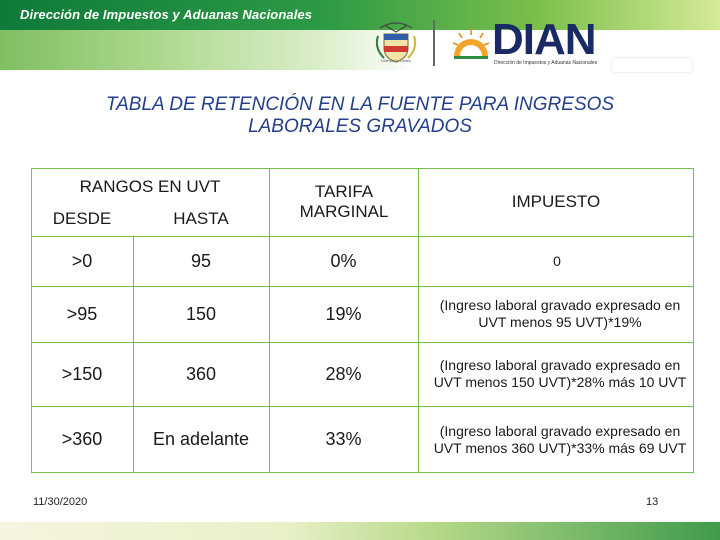 The image size is (720, 540). What do you see at coordinates (201, 439) in the screenshot?
I see `row-to: En adelante` at bounding box center [201, 439].